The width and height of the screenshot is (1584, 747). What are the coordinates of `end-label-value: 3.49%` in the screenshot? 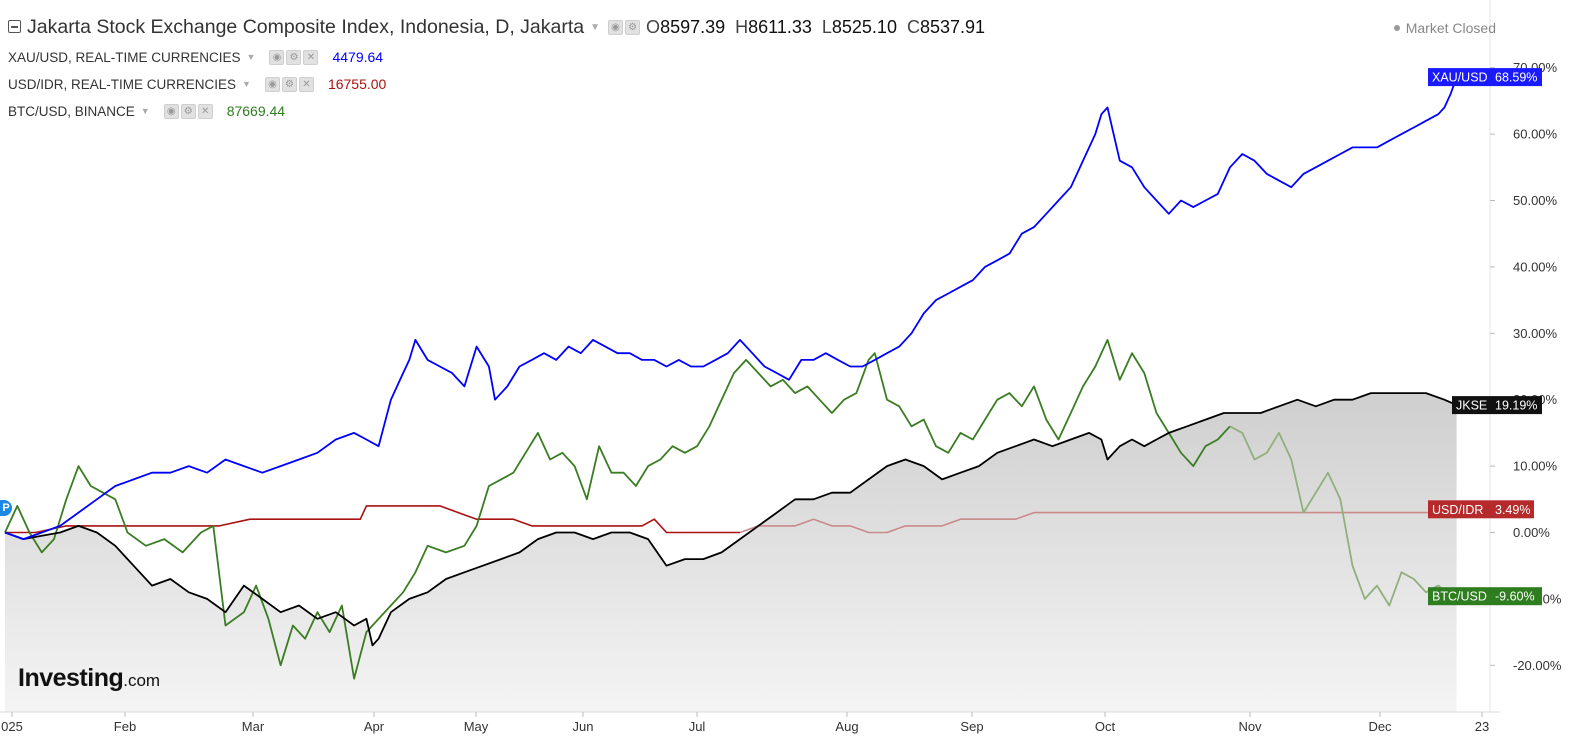 It's located at (1512, 510).